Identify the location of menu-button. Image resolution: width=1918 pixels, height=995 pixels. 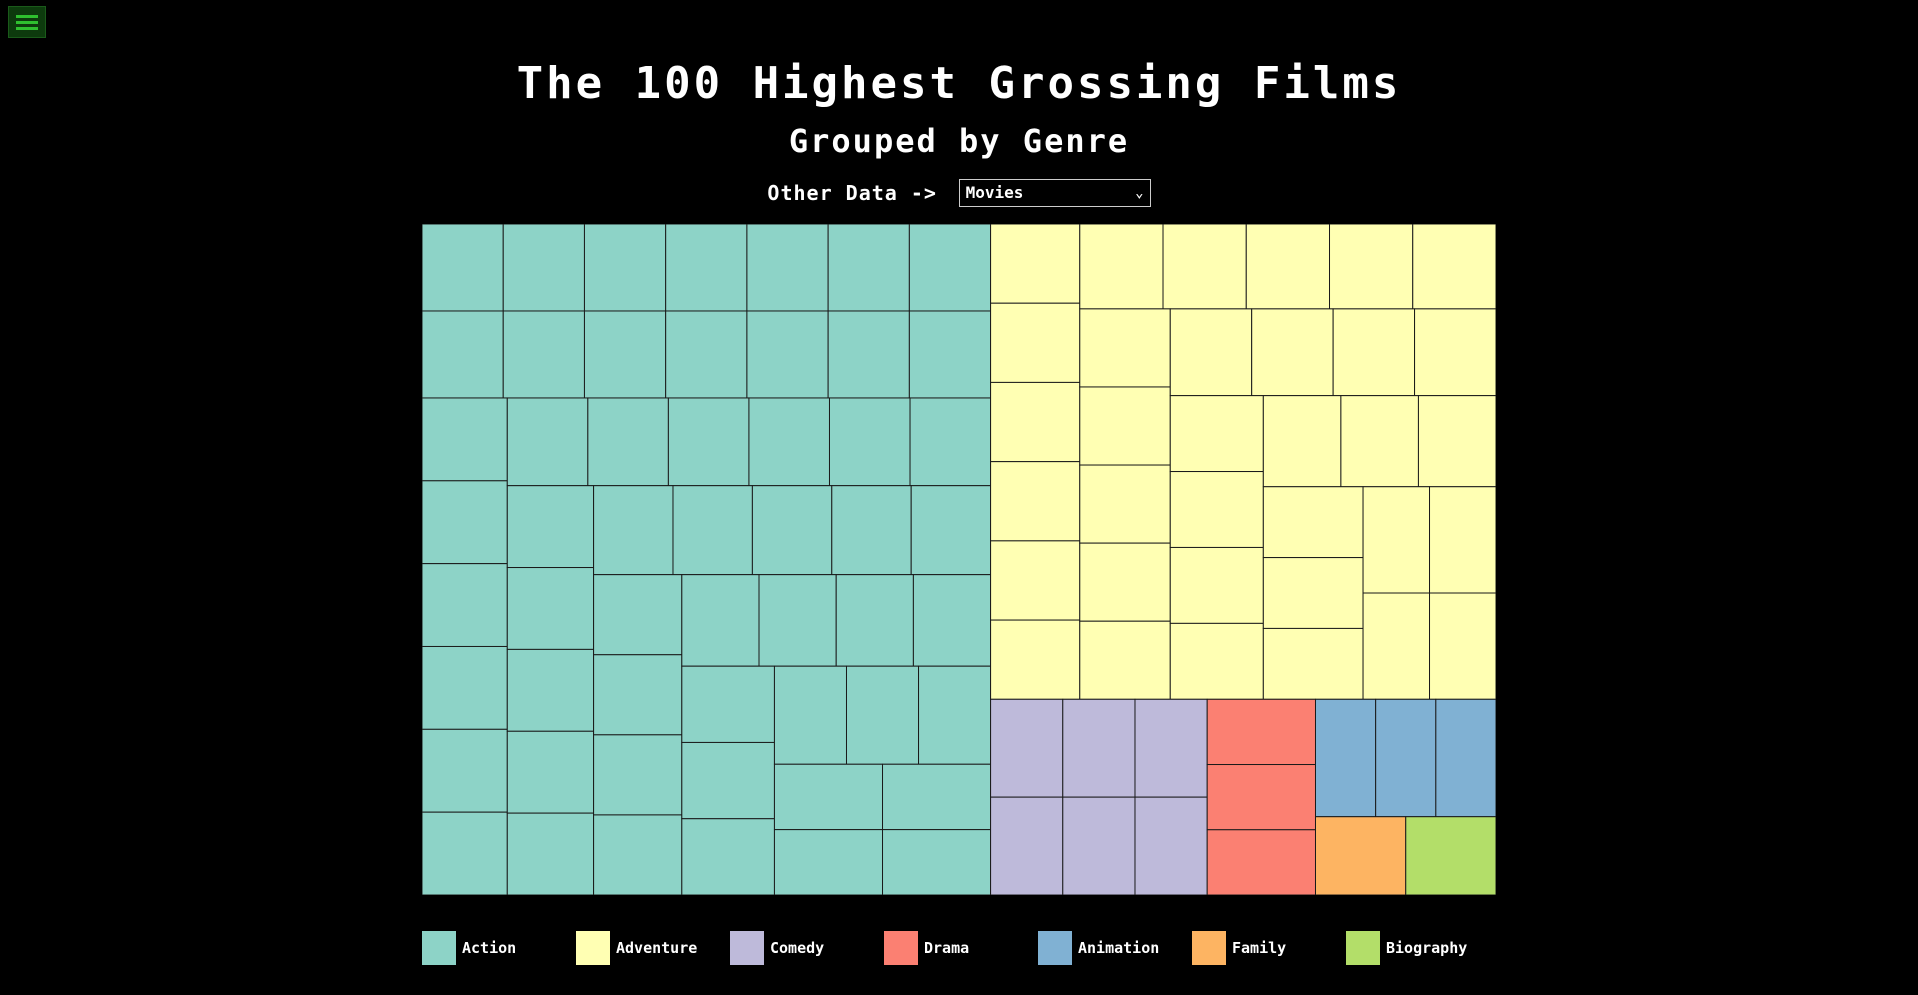
(27, 22).